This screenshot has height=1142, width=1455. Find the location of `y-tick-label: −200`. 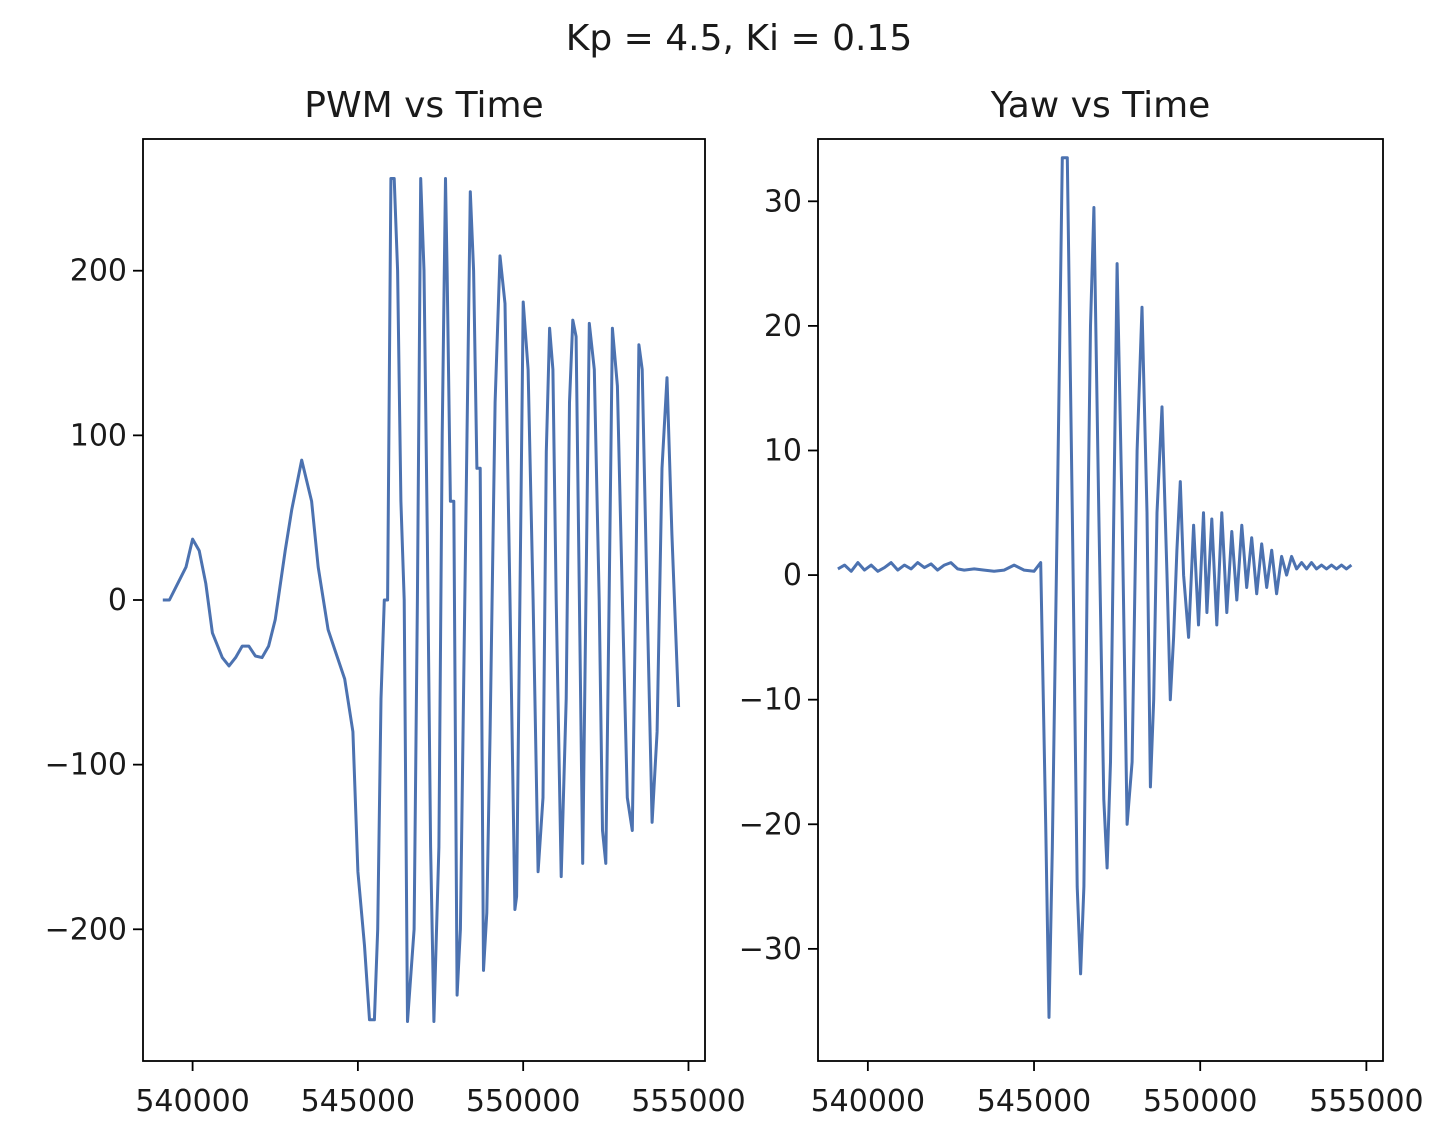

y-tick-label: −200 is located at coordinates (86, 929).